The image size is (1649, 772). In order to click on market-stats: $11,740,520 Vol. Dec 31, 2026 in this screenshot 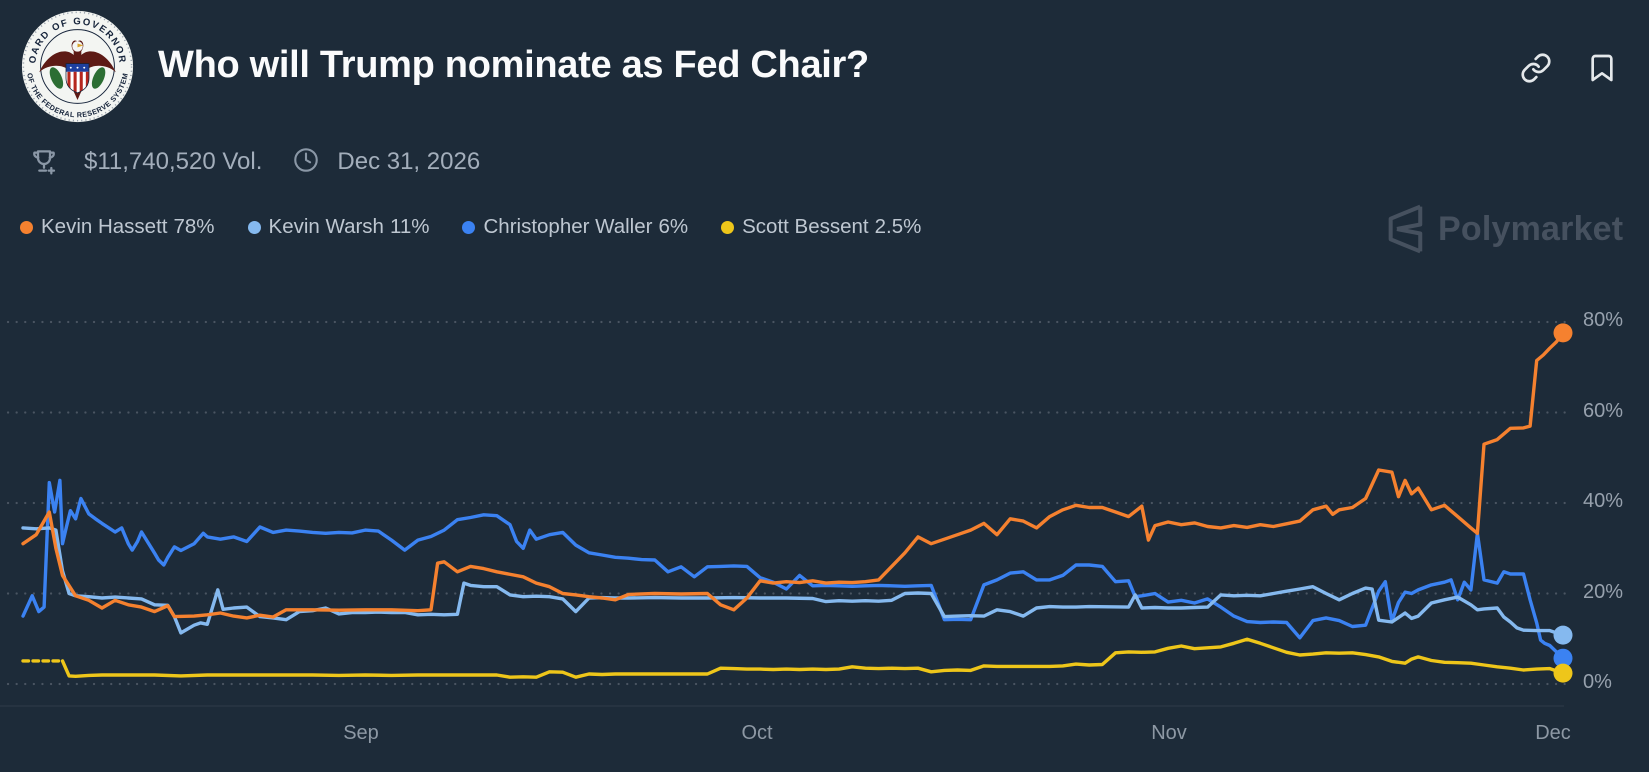, I will do `click(254, 162)`.